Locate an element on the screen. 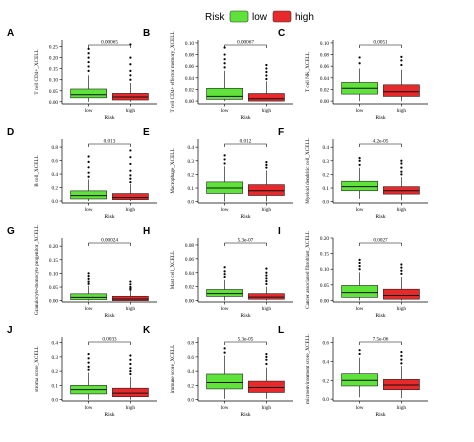 The height and width of the screenshot is (442, 474). panel-letter: K is located at coordinates (147, 330).